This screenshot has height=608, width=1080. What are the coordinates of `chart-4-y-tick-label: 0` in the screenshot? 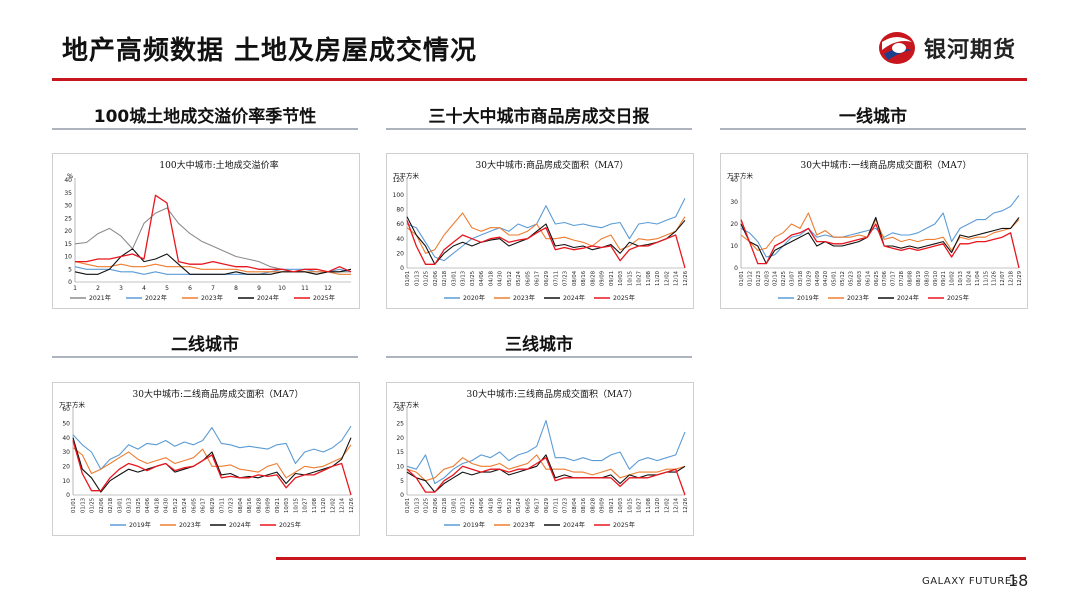 It's located at (402, 495).